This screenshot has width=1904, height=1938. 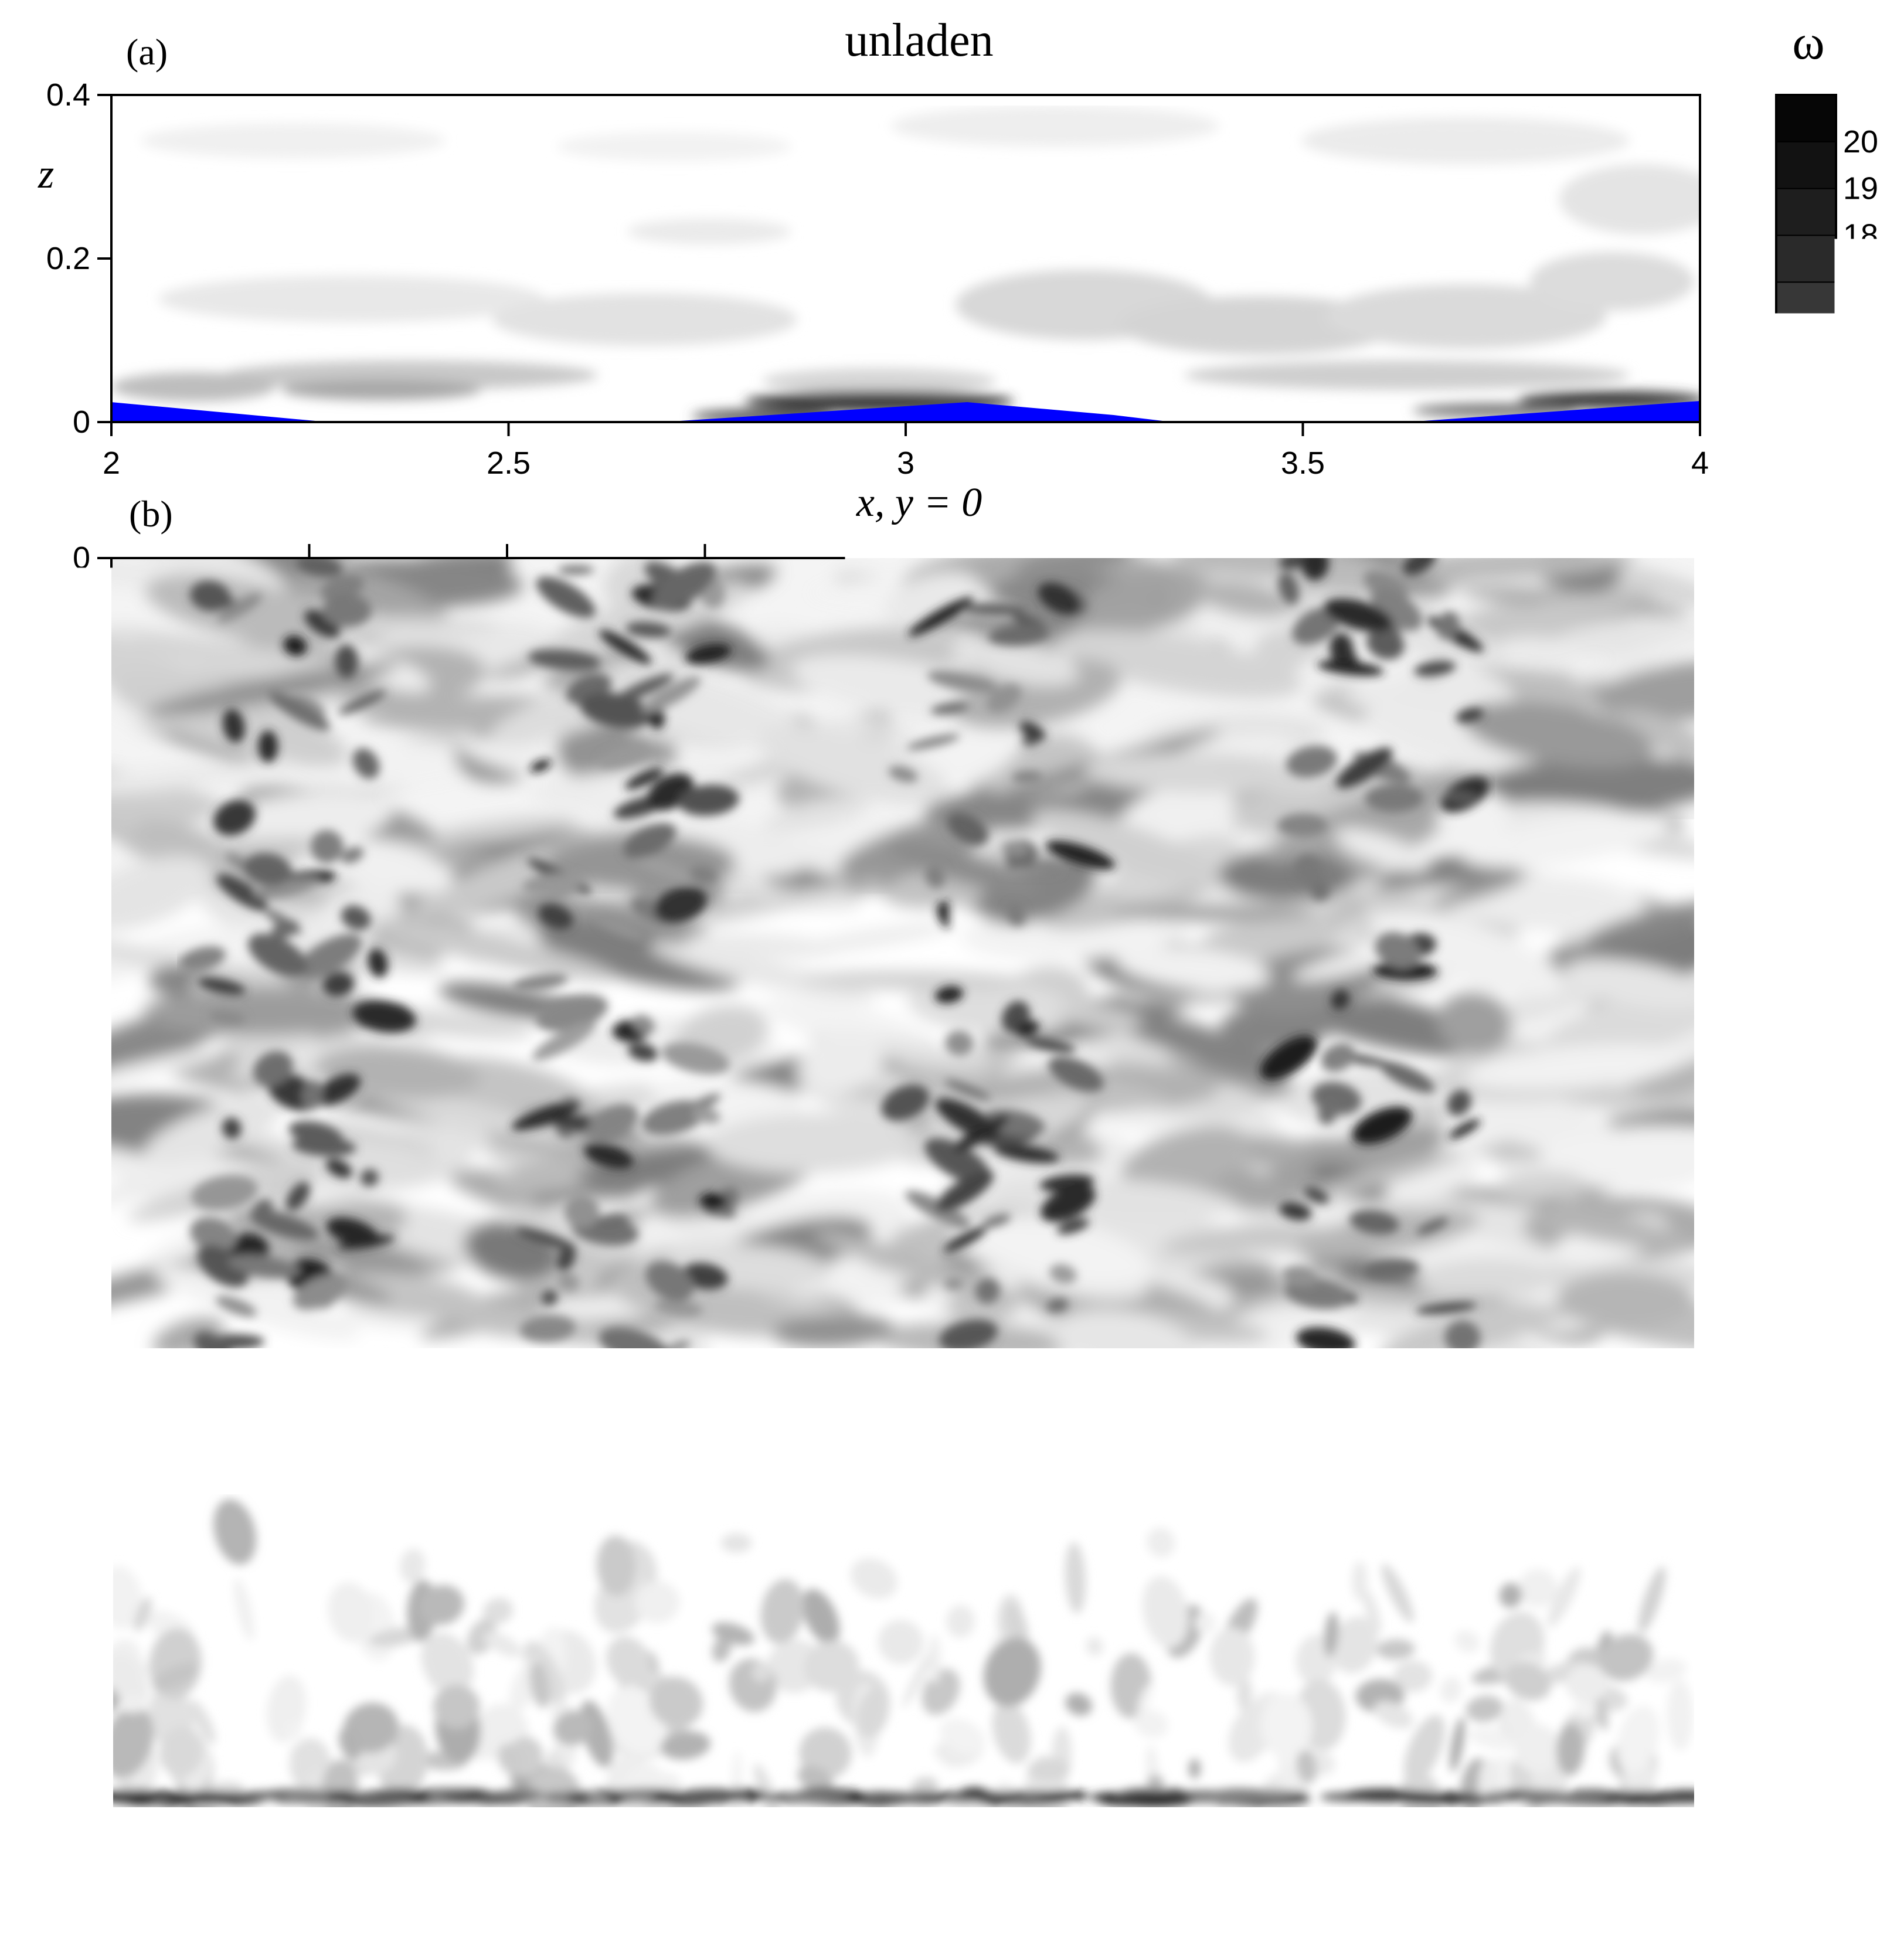 I want to click on panel-a-field, so click(x=917, y=259).